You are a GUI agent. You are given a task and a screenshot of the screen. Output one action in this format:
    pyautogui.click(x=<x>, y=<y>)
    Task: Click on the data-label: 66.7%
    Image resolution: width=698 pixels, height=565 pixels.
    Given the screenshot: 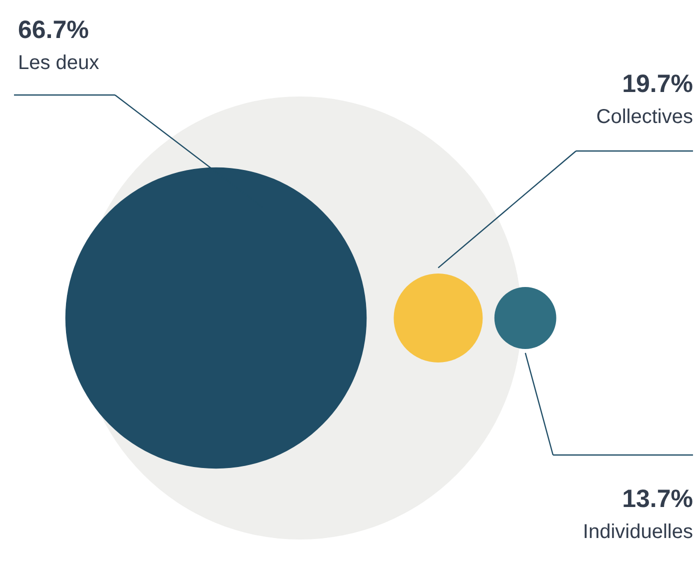 What is the action you would take?
    pyautogui.click(x=53, y=30)
    